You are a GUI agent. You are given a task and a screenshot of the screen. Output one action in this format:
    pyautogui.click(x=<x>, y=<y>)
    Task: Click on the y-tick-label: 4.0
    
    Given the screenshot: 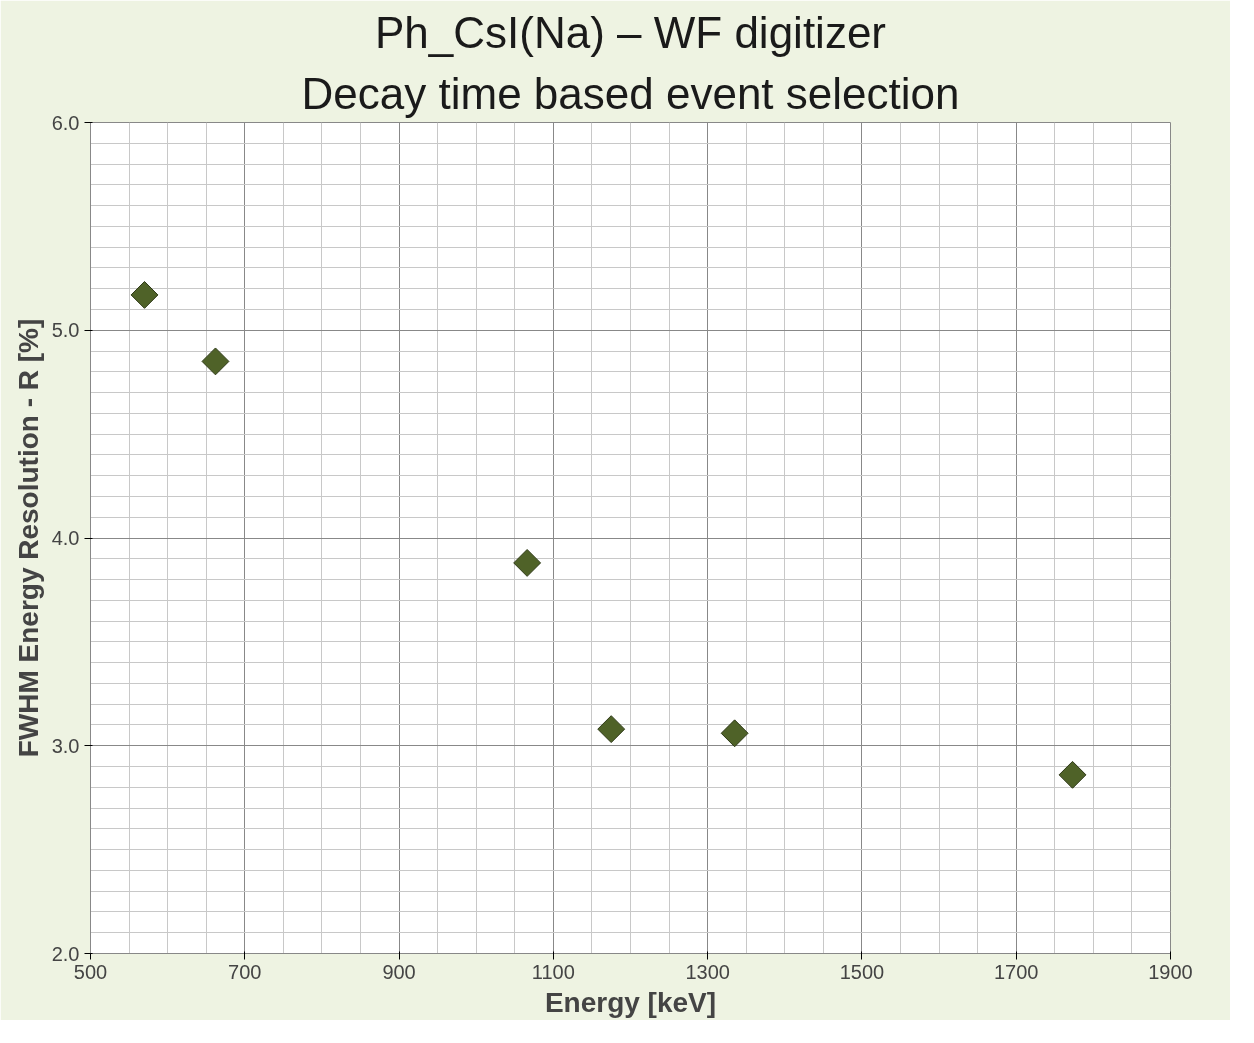 What is the action you would take?
    pyautogui.click(x=65, y=538)
    